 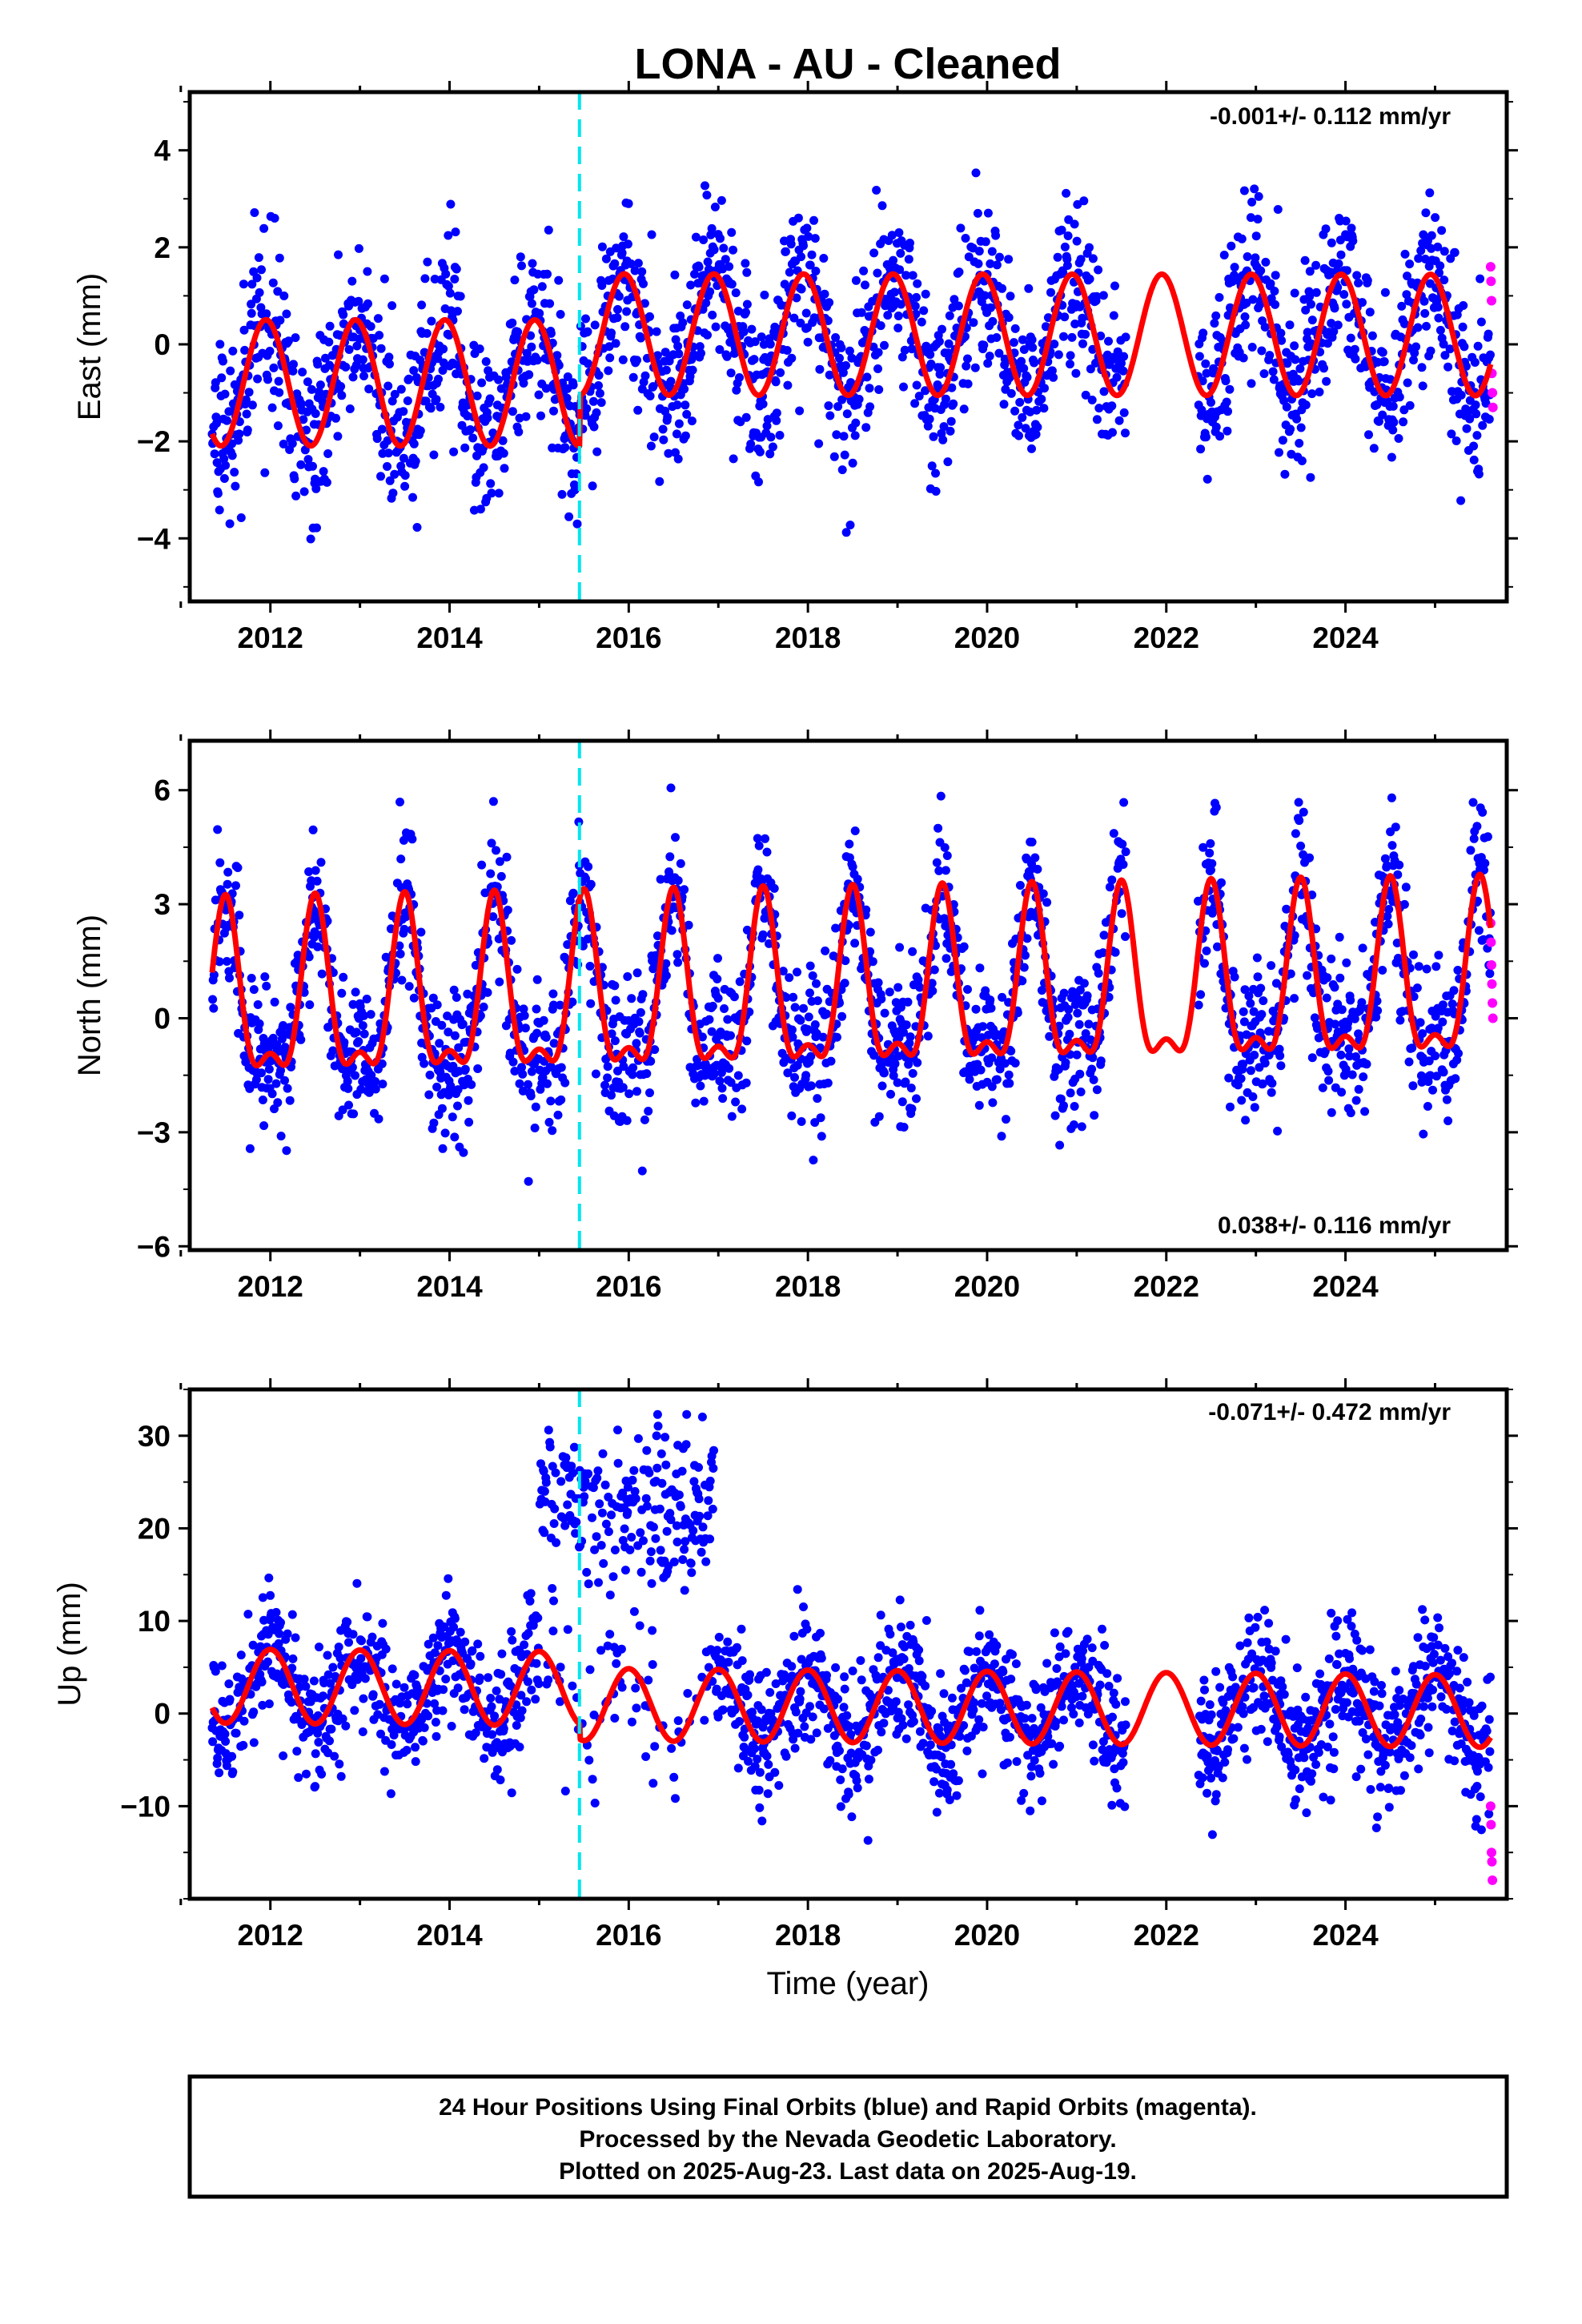 I want to click on east-y-axis-title: East (mm), so click(x=89, y=346).